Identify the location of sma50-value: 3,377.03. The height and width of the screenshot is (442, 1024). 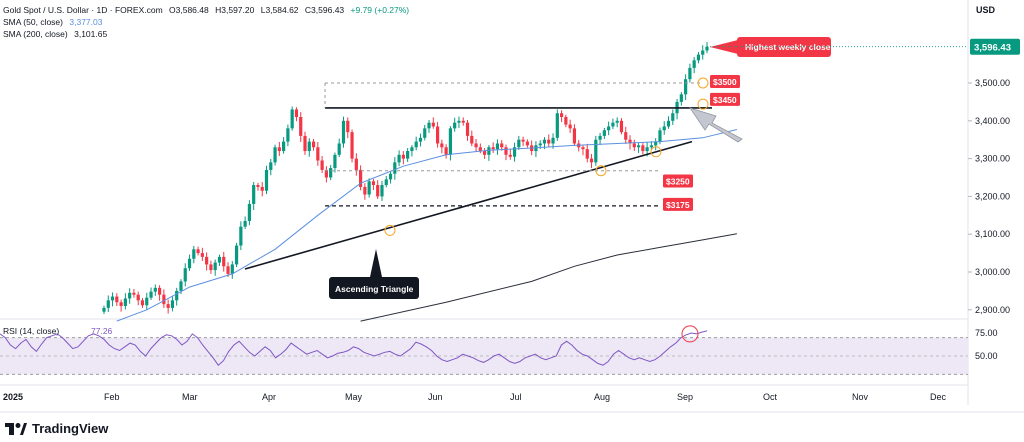
(86, 22).